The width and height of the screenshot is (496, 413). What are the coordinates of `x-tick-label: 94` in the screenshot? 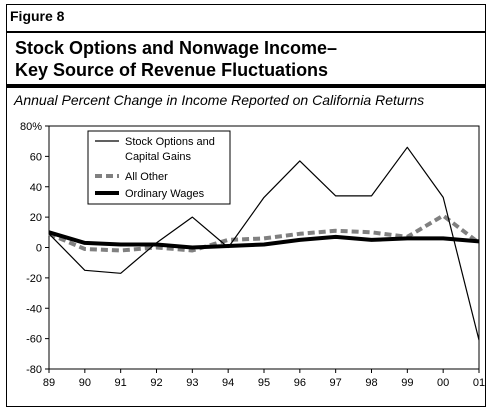 It's located at (228, 383).